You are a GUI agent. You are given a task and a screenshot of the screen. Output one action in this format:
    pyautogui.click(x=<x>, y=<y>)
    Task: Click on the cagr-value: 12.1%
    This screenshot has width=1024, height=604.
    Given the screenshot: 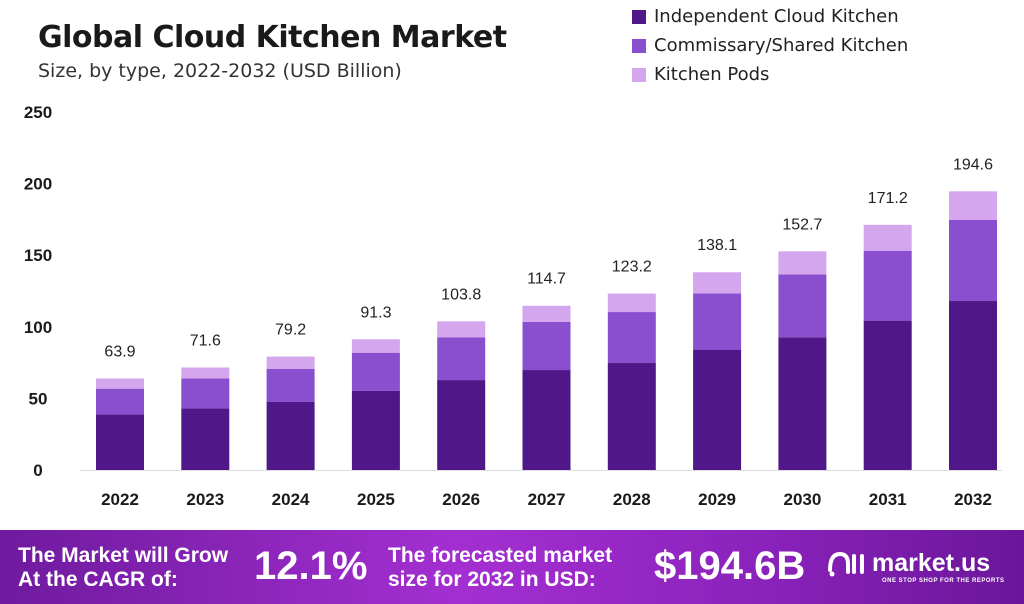 What is the action you would take?
    pyautogui.click(x=311, y=566)
    